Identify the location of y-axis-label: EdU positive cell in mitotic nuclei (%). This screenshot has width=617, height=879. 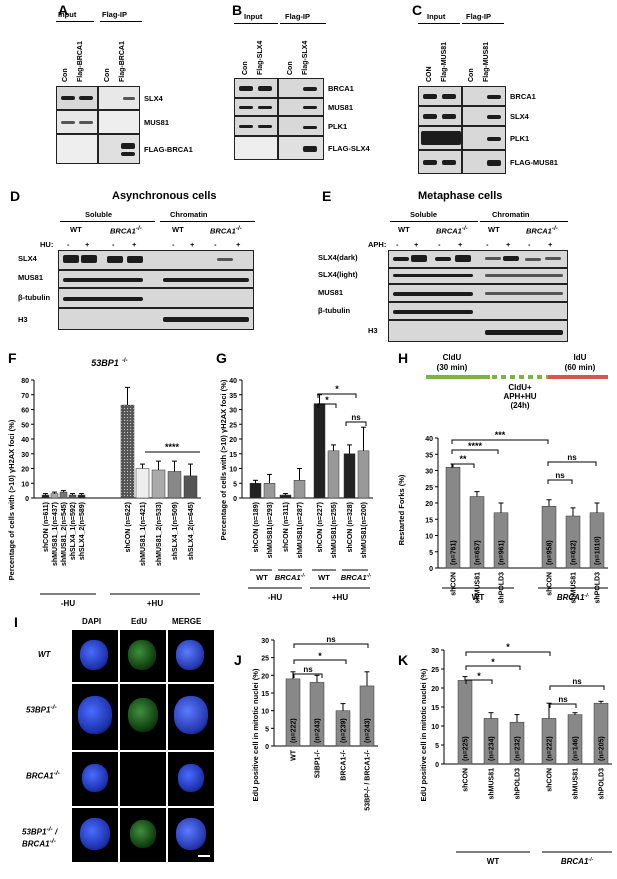
(423, 734).